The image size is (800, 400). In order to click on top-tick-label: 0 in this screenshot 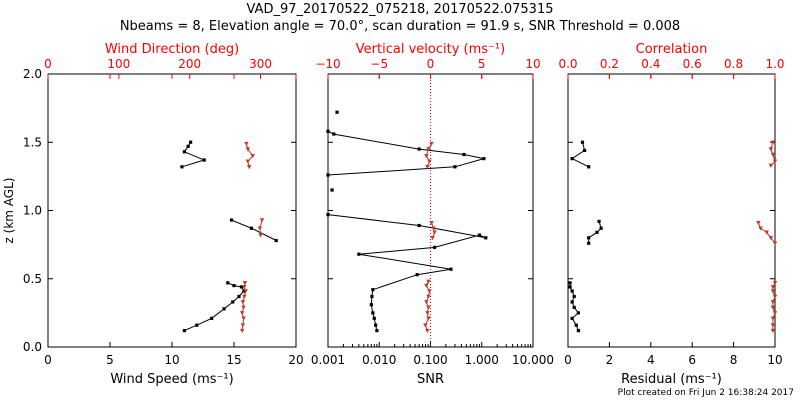, I will do `click(431, 64)`.